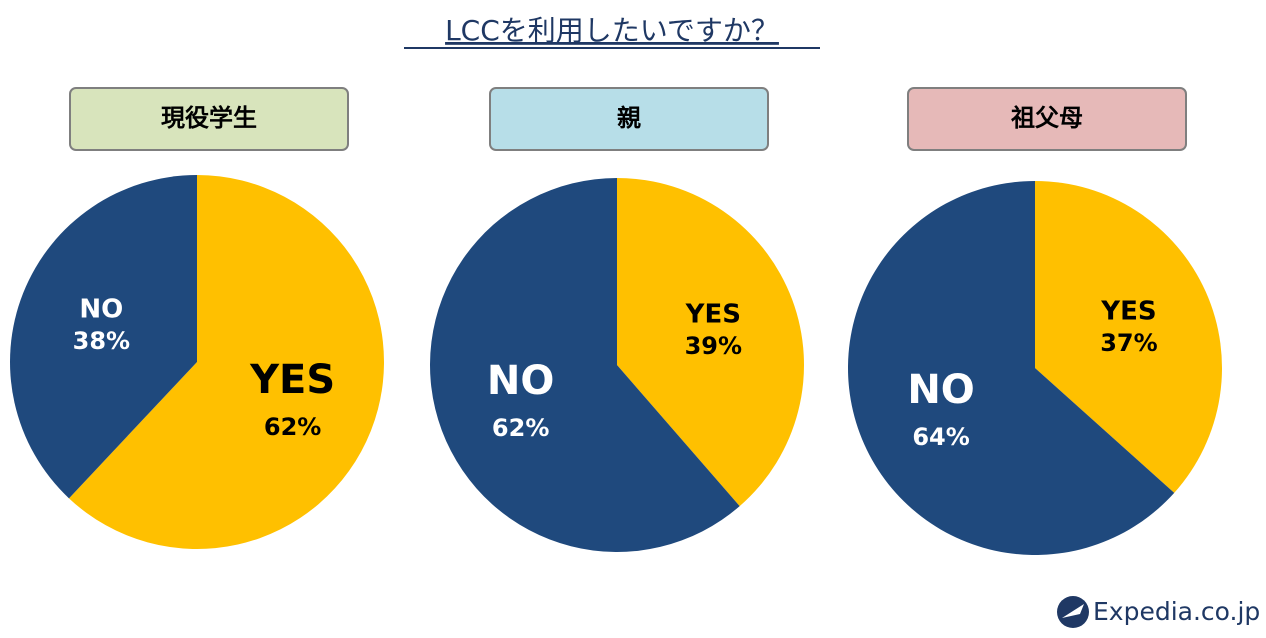 Image resolution: width=1266 pixels, height=638 pixels. Describe the element at coordinates (612, 30) in the screenshot. I see `chart-title: LCCを利用したいですか？` at that location.